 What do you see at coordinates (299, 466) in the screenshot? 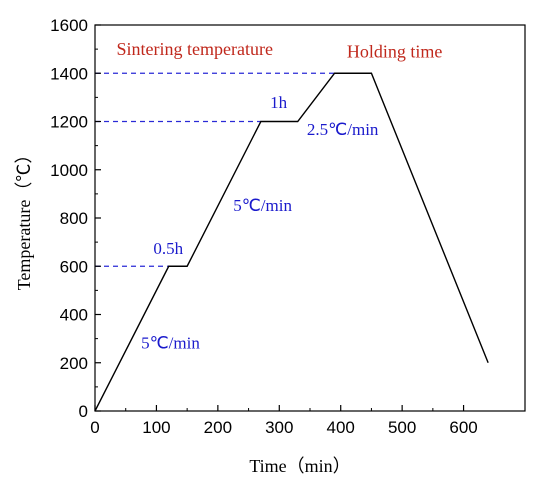
I see `x-axis-title: Time（min）` at bounding box center [299, 466].